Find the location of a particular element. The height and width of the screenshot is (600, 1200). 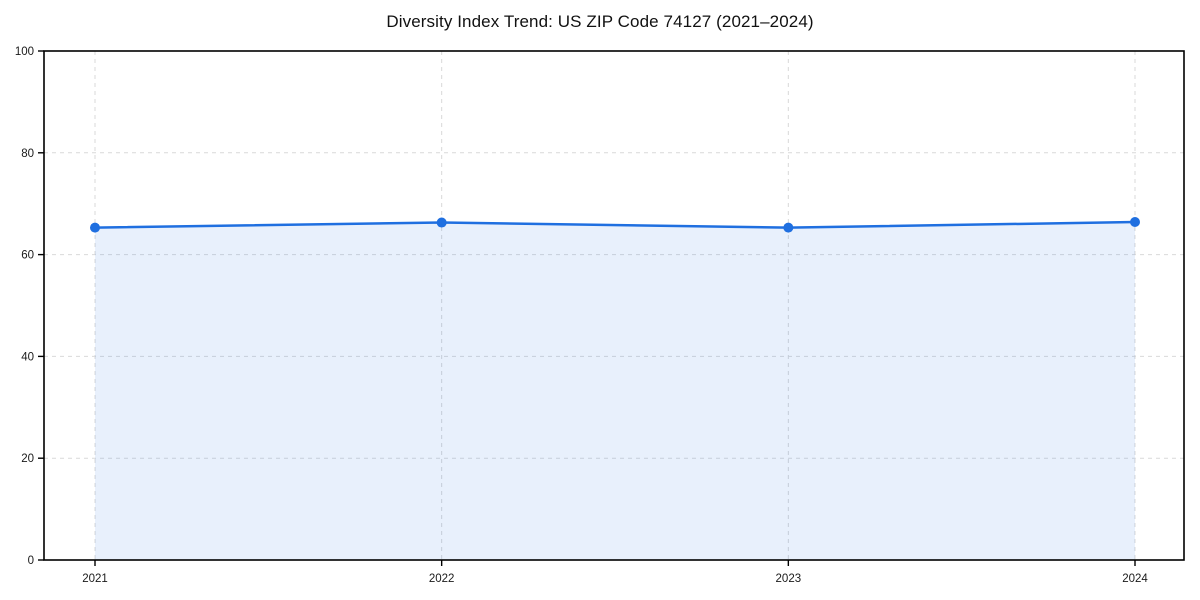

y-tick-label: 0 is located at coordinates (31, 561).